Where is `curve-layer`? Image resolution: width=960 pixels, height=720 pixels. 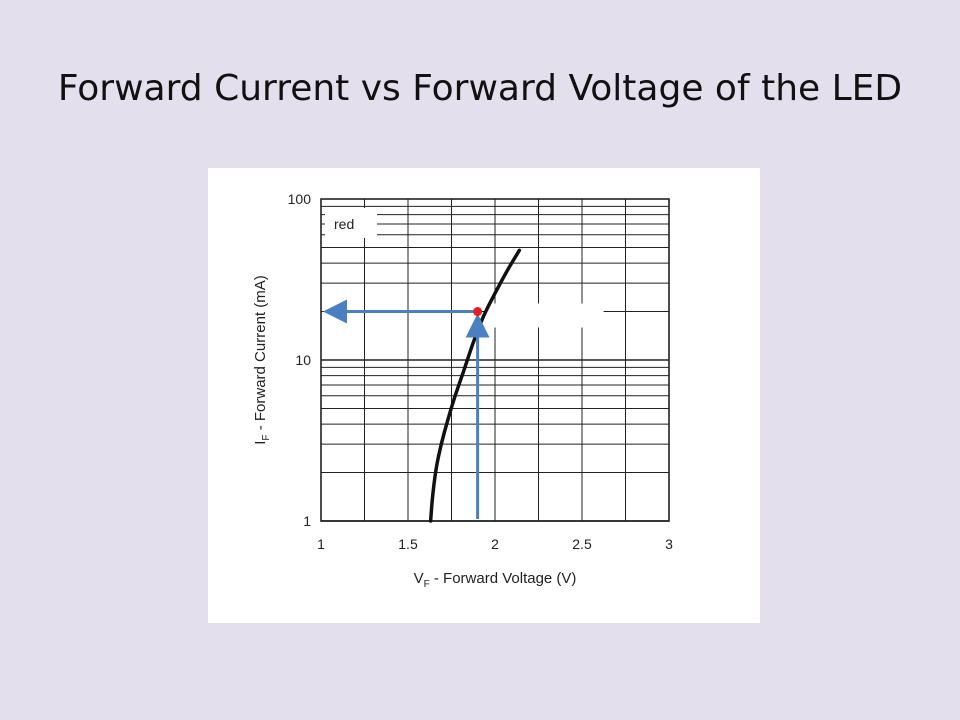
curve-layer is located at coordinates (475, 385).